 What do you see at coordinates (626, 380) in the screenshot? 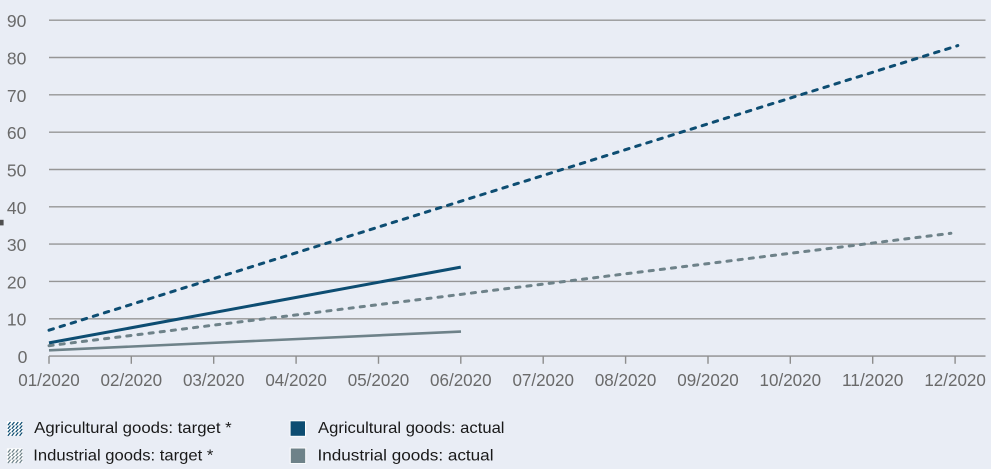
I see `svg-text: 08/2020` at bounding box center [626, 380].